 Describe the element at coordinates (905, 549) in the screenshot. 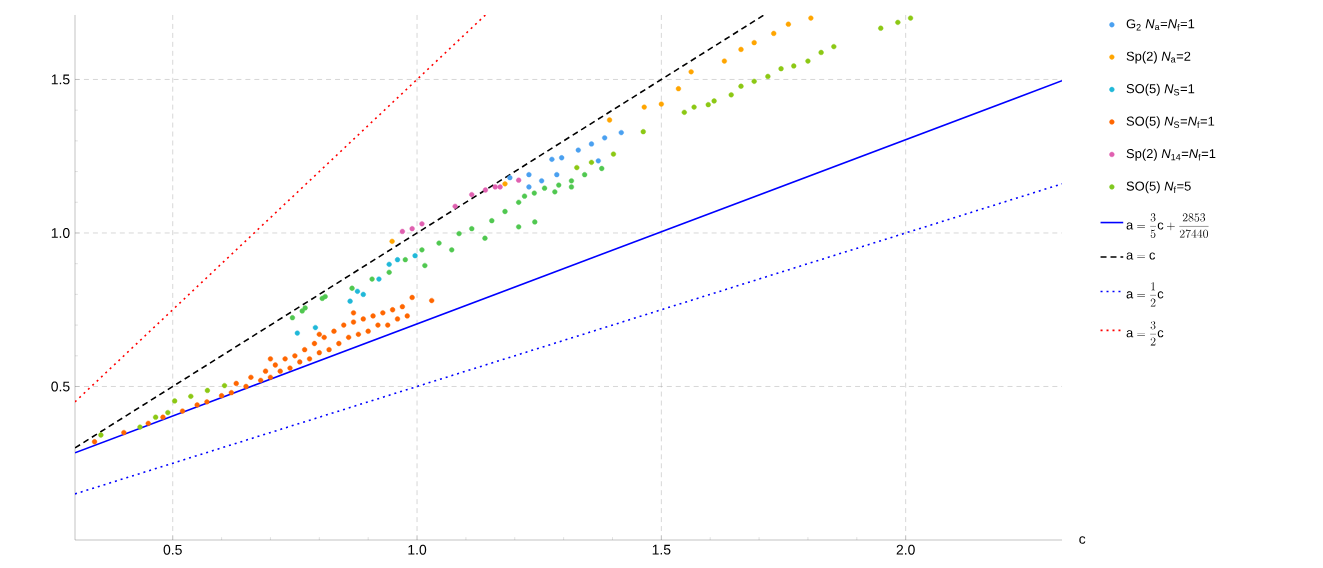

I see `x-tick-label: 2.0` at that location.